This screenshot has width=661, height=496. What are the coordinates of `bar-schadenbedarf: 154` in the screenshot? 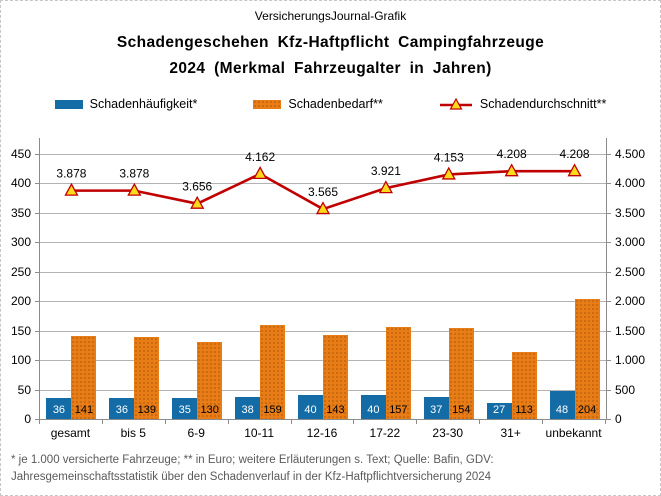 It's located at (461, 373).